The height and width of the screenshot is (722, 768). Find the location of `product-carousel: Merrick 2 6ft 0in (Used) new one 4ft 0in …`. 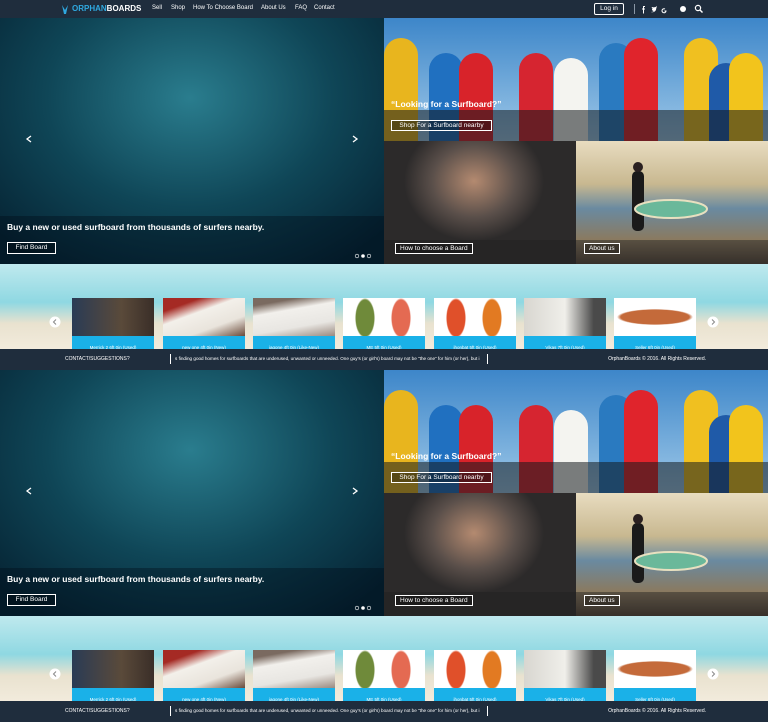

product-carousel: Merrick 2 6ft 0in (Used) new one 4ft 0in … is located at coordinates (384, 659).